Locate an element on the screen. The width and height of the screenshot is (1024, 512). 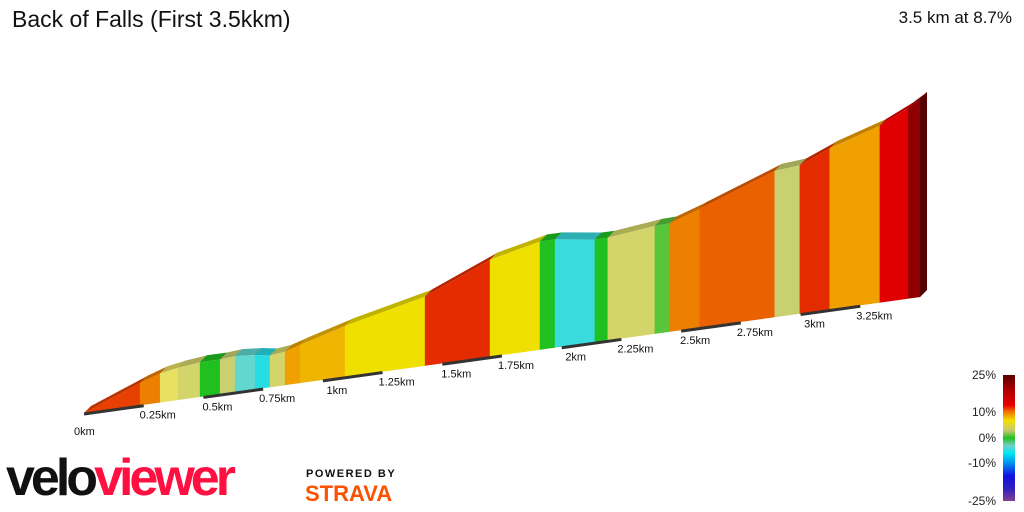
x-tick-label: 0.5km is located at coordinates (217, 407).